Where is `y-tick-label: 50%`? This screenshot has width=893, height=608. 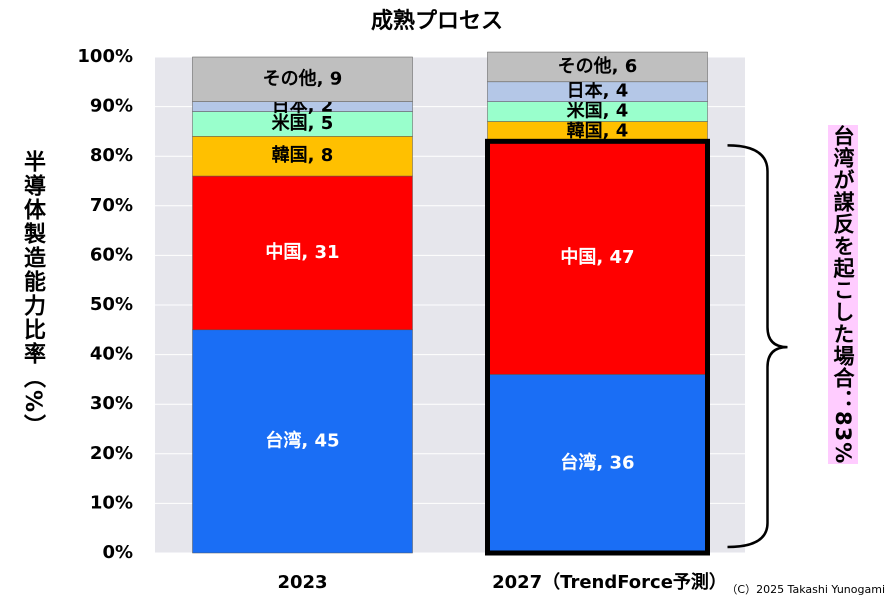
y-tick-label: 50% is located at coordinates (111, 304).